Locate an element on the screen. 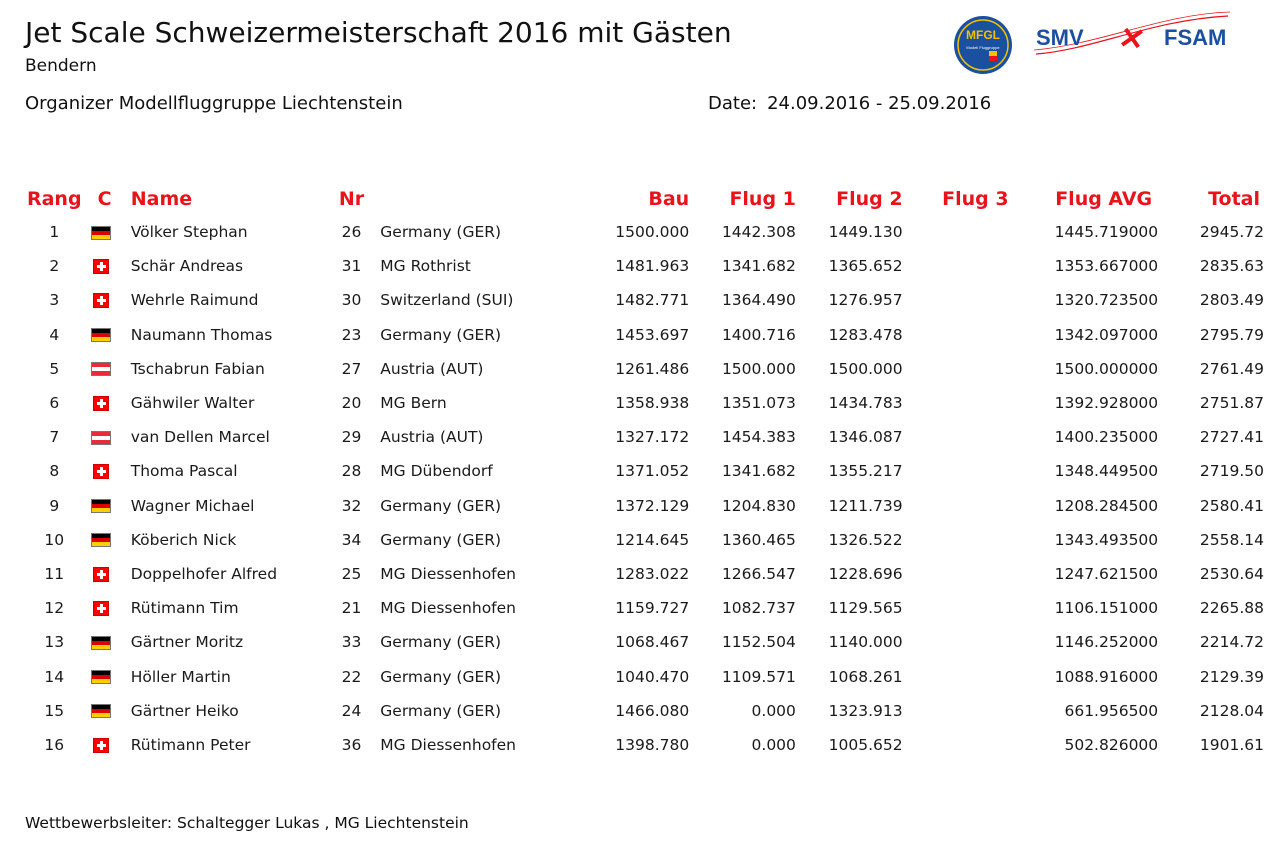 The height and width of the screenshot is (850, 1264). total-cell: 2530.64 is located at coordinates (1231, 573).